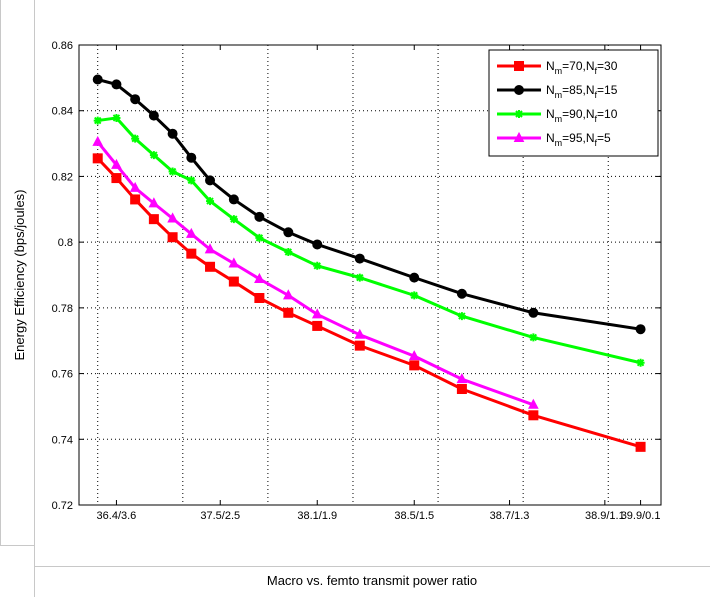 The image size is (710, 597). What do you see at coordinates (317, 516) in the screenshot?
I see `x-tick-label: 38.1/1.9` at bounding box center [317, 516].